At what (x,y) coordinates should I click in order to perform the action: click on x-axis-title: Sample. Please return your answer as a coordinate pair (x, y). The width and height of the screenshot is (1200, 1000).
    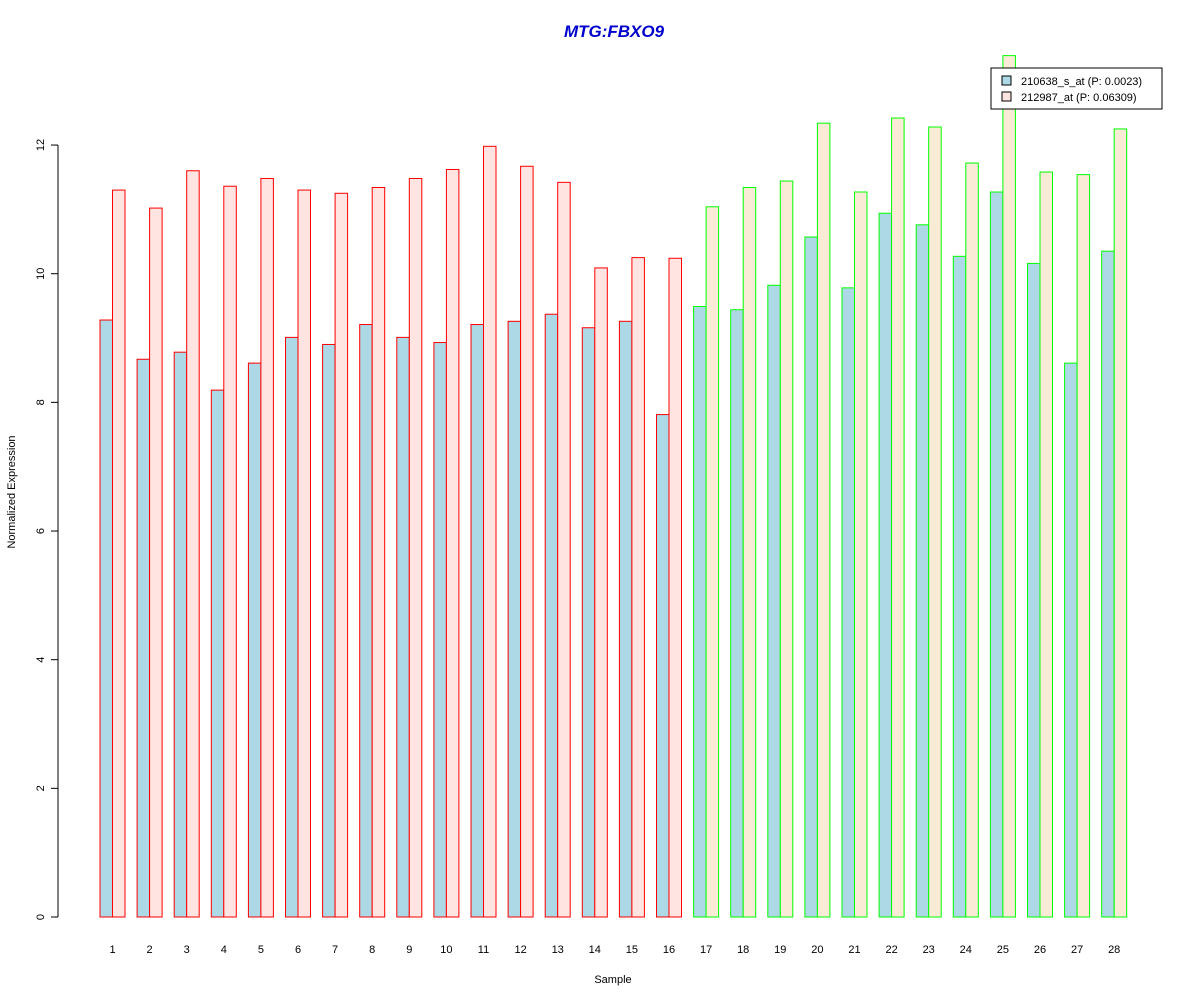
    Looking at the image, I should click on (612, 980).